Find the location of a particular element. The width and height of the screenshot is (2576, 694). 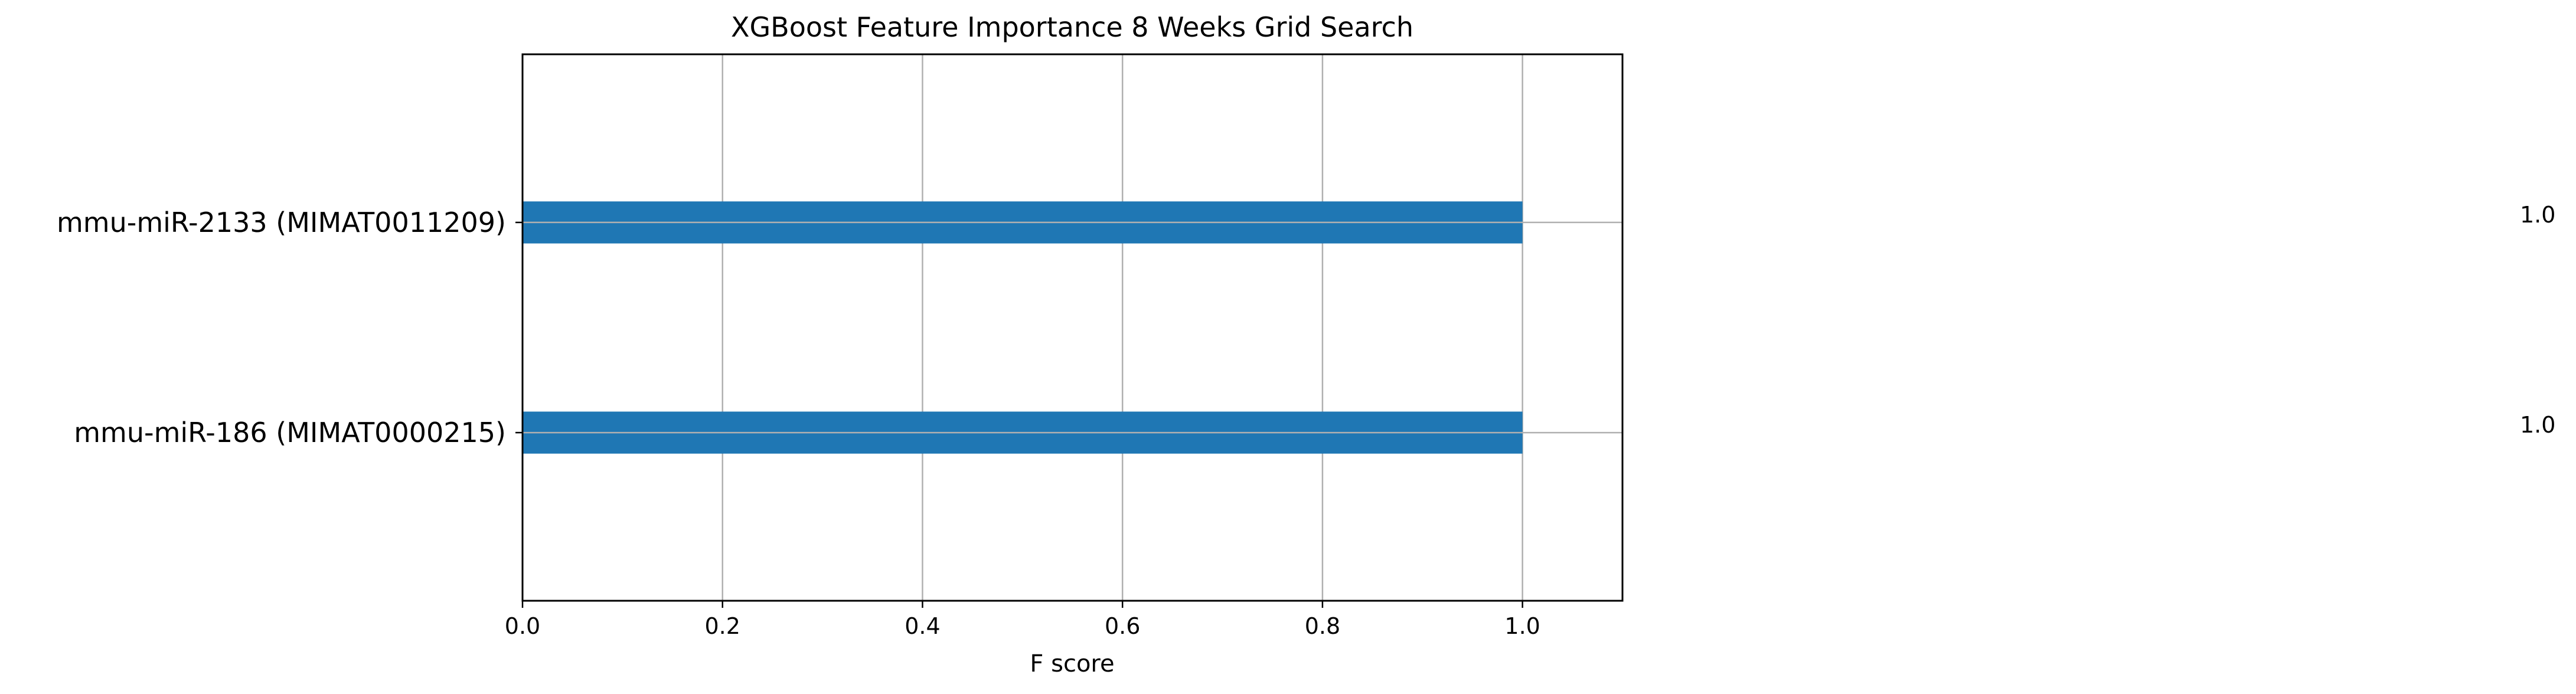

x-tick-label: 0.8 is located at coordinates (1322, 626).